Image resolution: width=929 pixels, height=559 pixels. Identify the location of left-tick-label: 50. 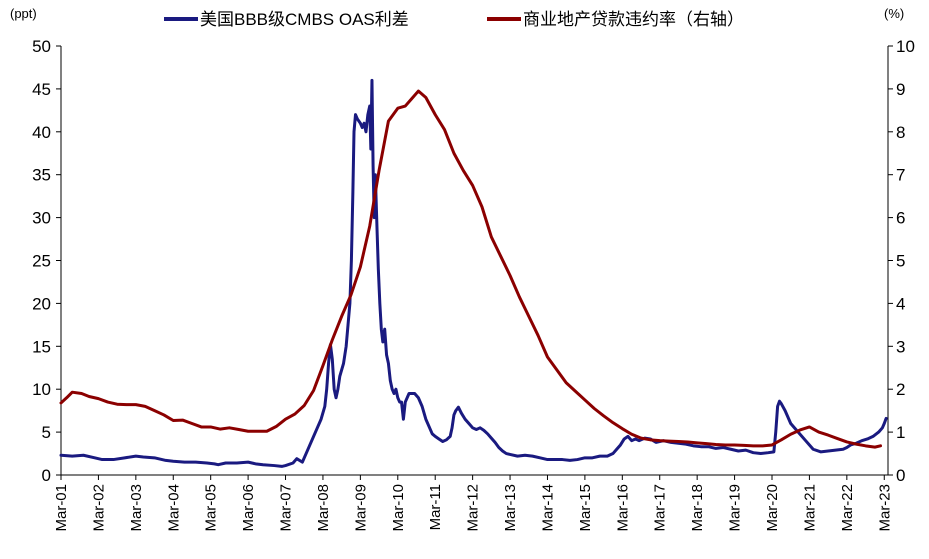
(41, 46).